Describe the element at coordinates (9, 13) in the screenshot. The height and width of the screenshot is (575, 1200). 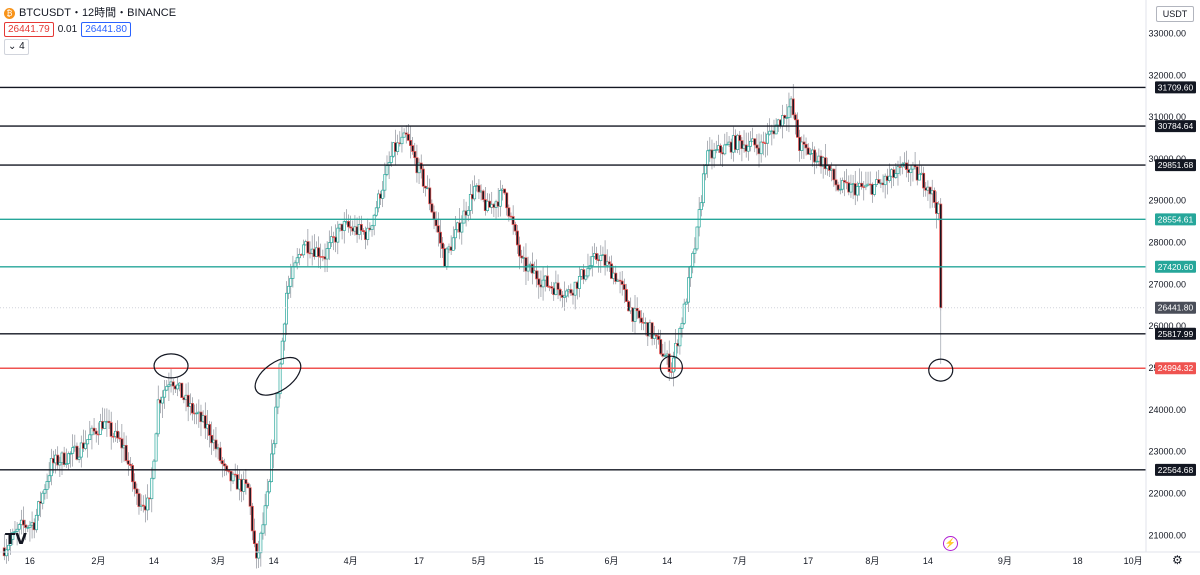
I see `bitcoin-icon: ₿` at that location.